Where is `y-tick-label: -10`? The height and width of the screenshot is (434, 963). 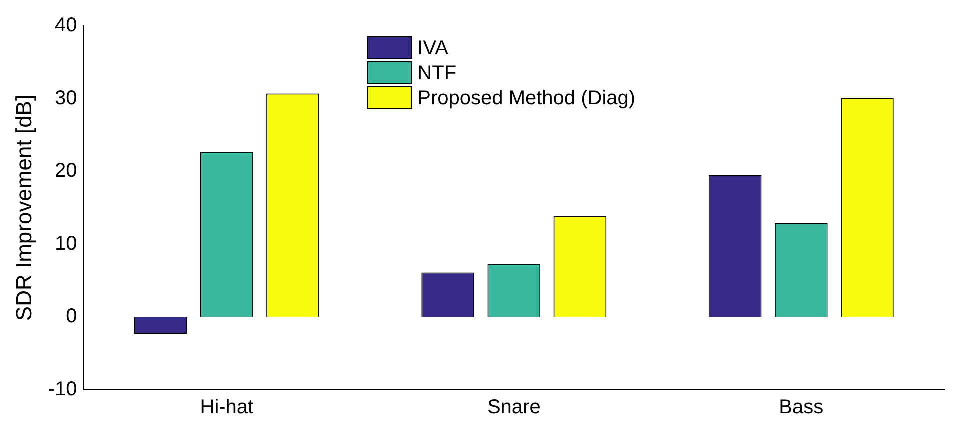 y-tick-label: -10 is located at coordinates (63, 389).